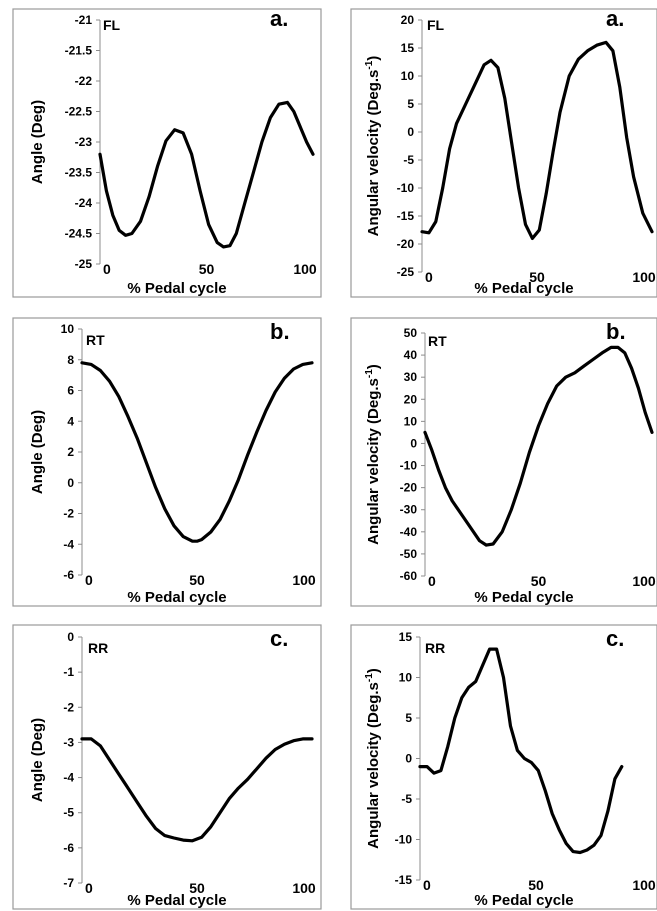 The height and width of the screenshot is (911, 657). Describe the element at coordinates (70, 421) in the screenshot. I see `y-tick-label: 4` at that location.